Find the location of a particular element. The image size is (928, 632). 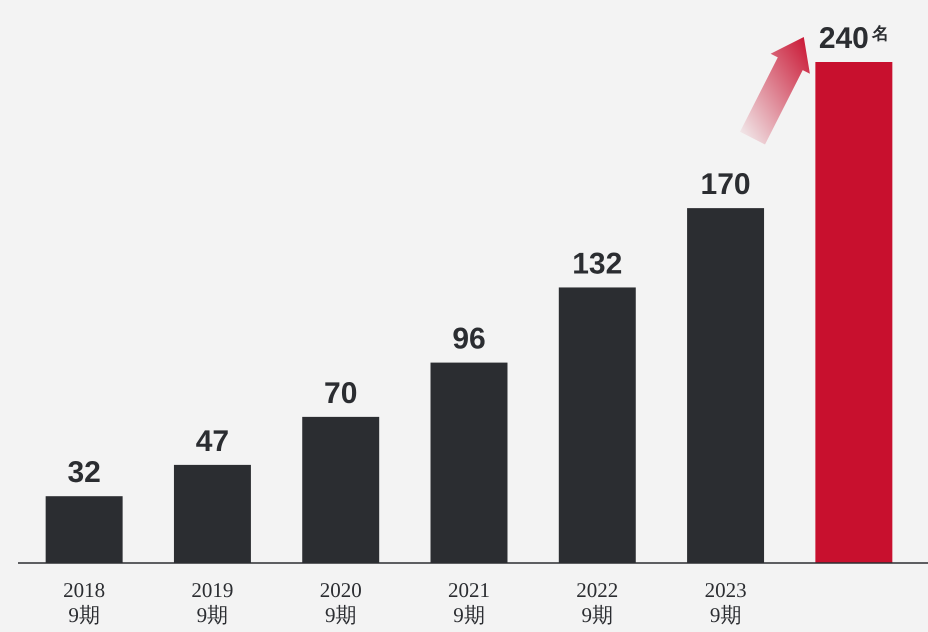

data-label: 96 is located at coordinates (469, 339).